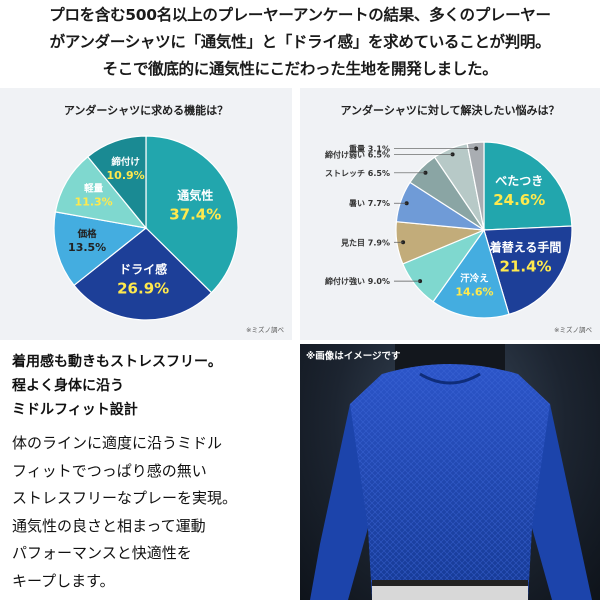 The image size is (600, 600). Describe the element at coordinates (562, 502) in the screenshot. I see `right-arm` at that location.